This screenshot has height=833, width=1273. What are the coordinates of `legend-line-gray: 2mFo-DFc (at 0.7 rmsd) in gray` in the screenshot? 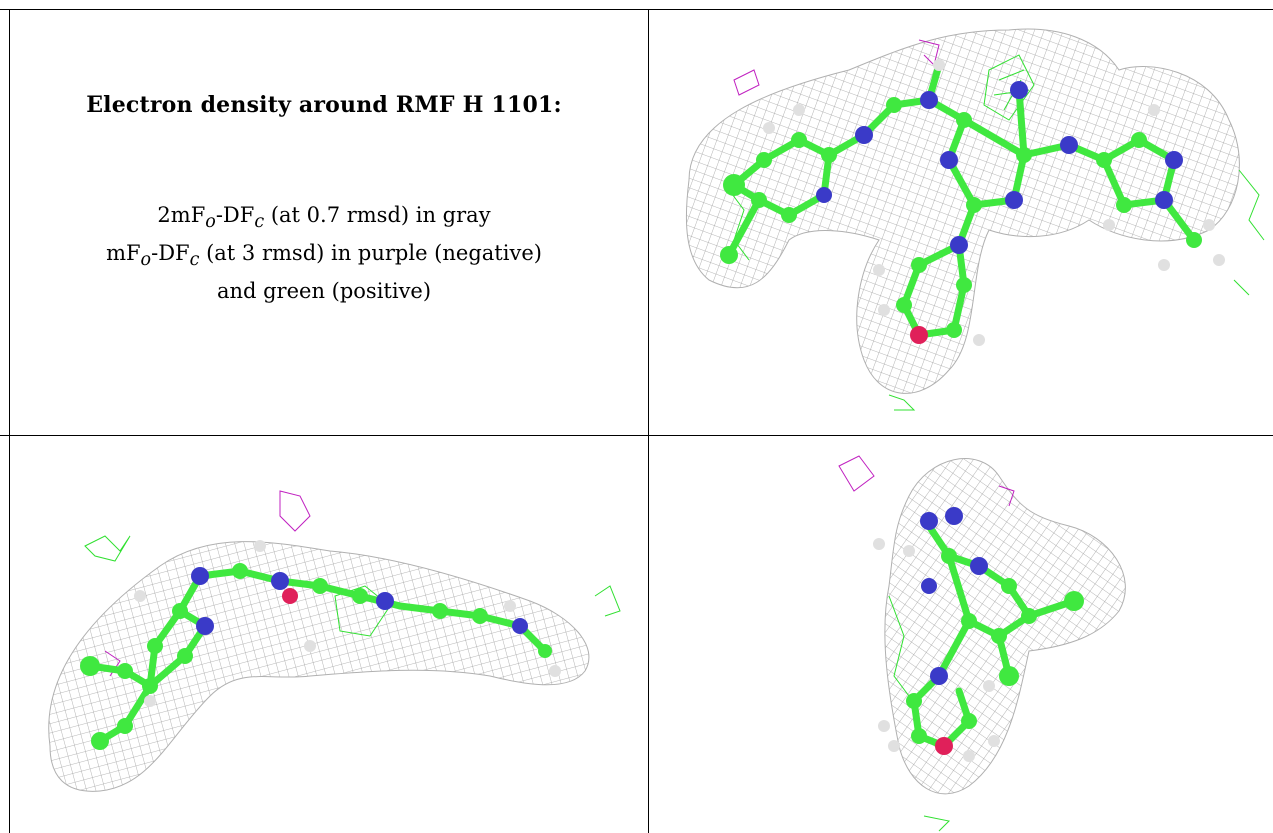 It's located at (324, 218).